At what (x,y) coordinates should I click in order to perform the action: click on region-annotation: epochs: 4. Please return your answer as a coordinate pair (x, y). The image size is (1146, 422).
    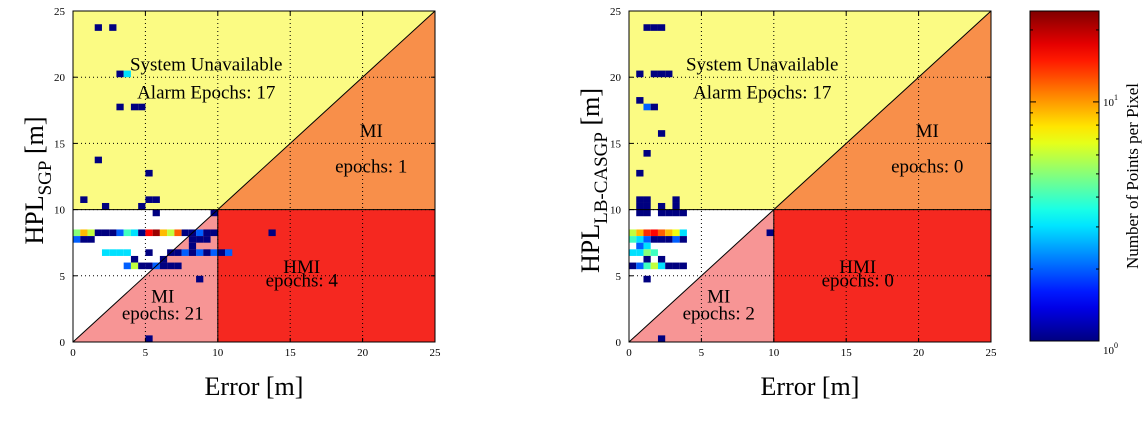
    Looking at the image, I should click on (302, 280).